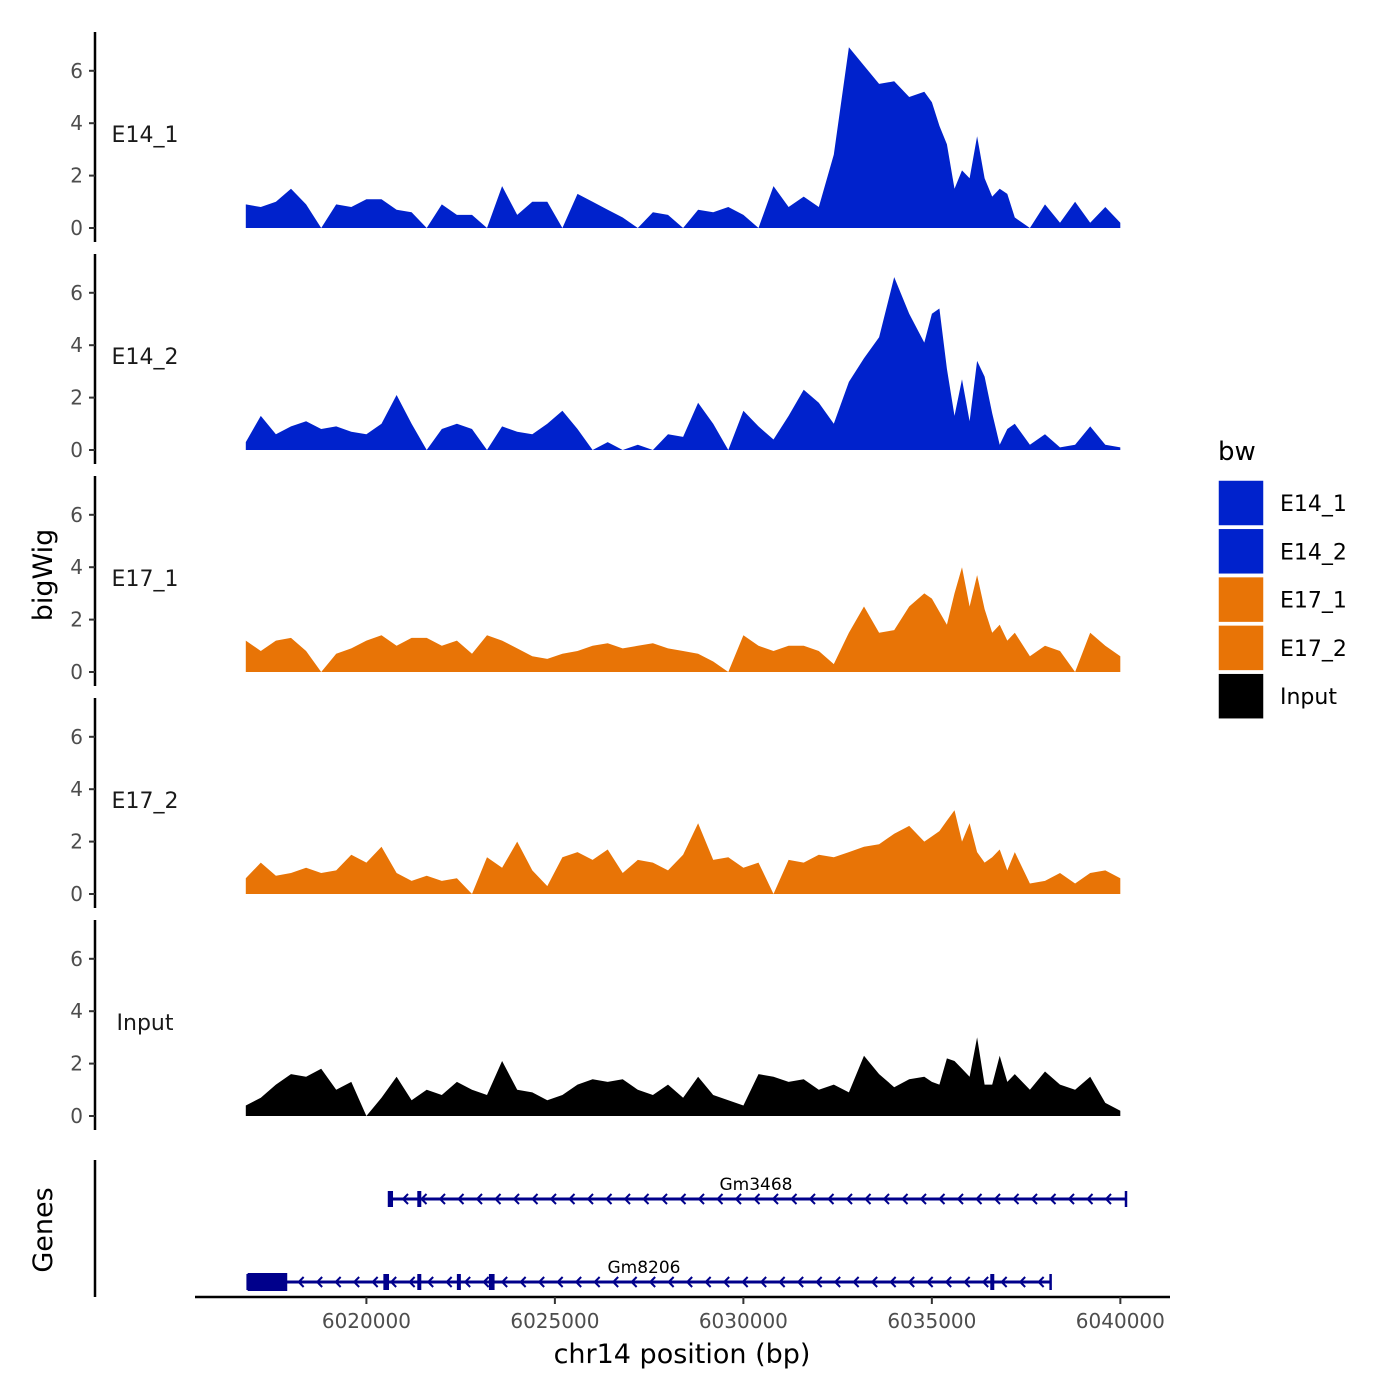 The width and height of the screenshot is (1400, 1400). I want to click on x-tick-label: 6035000, so click(931, 1321).